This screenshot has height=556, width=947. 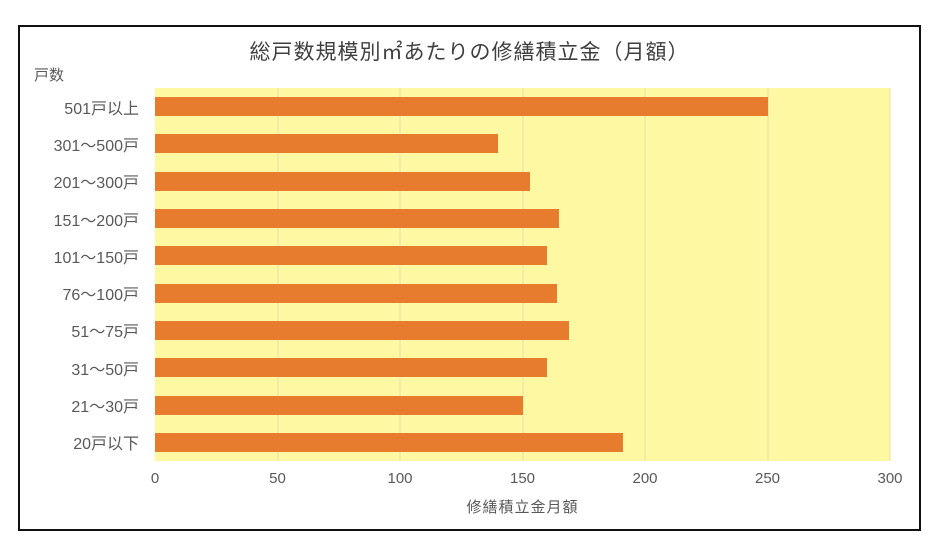 I want to click on chart-title: 総戸数規模別㎡あたりの修繕積立金（月額）, so click(x=469, y=52).